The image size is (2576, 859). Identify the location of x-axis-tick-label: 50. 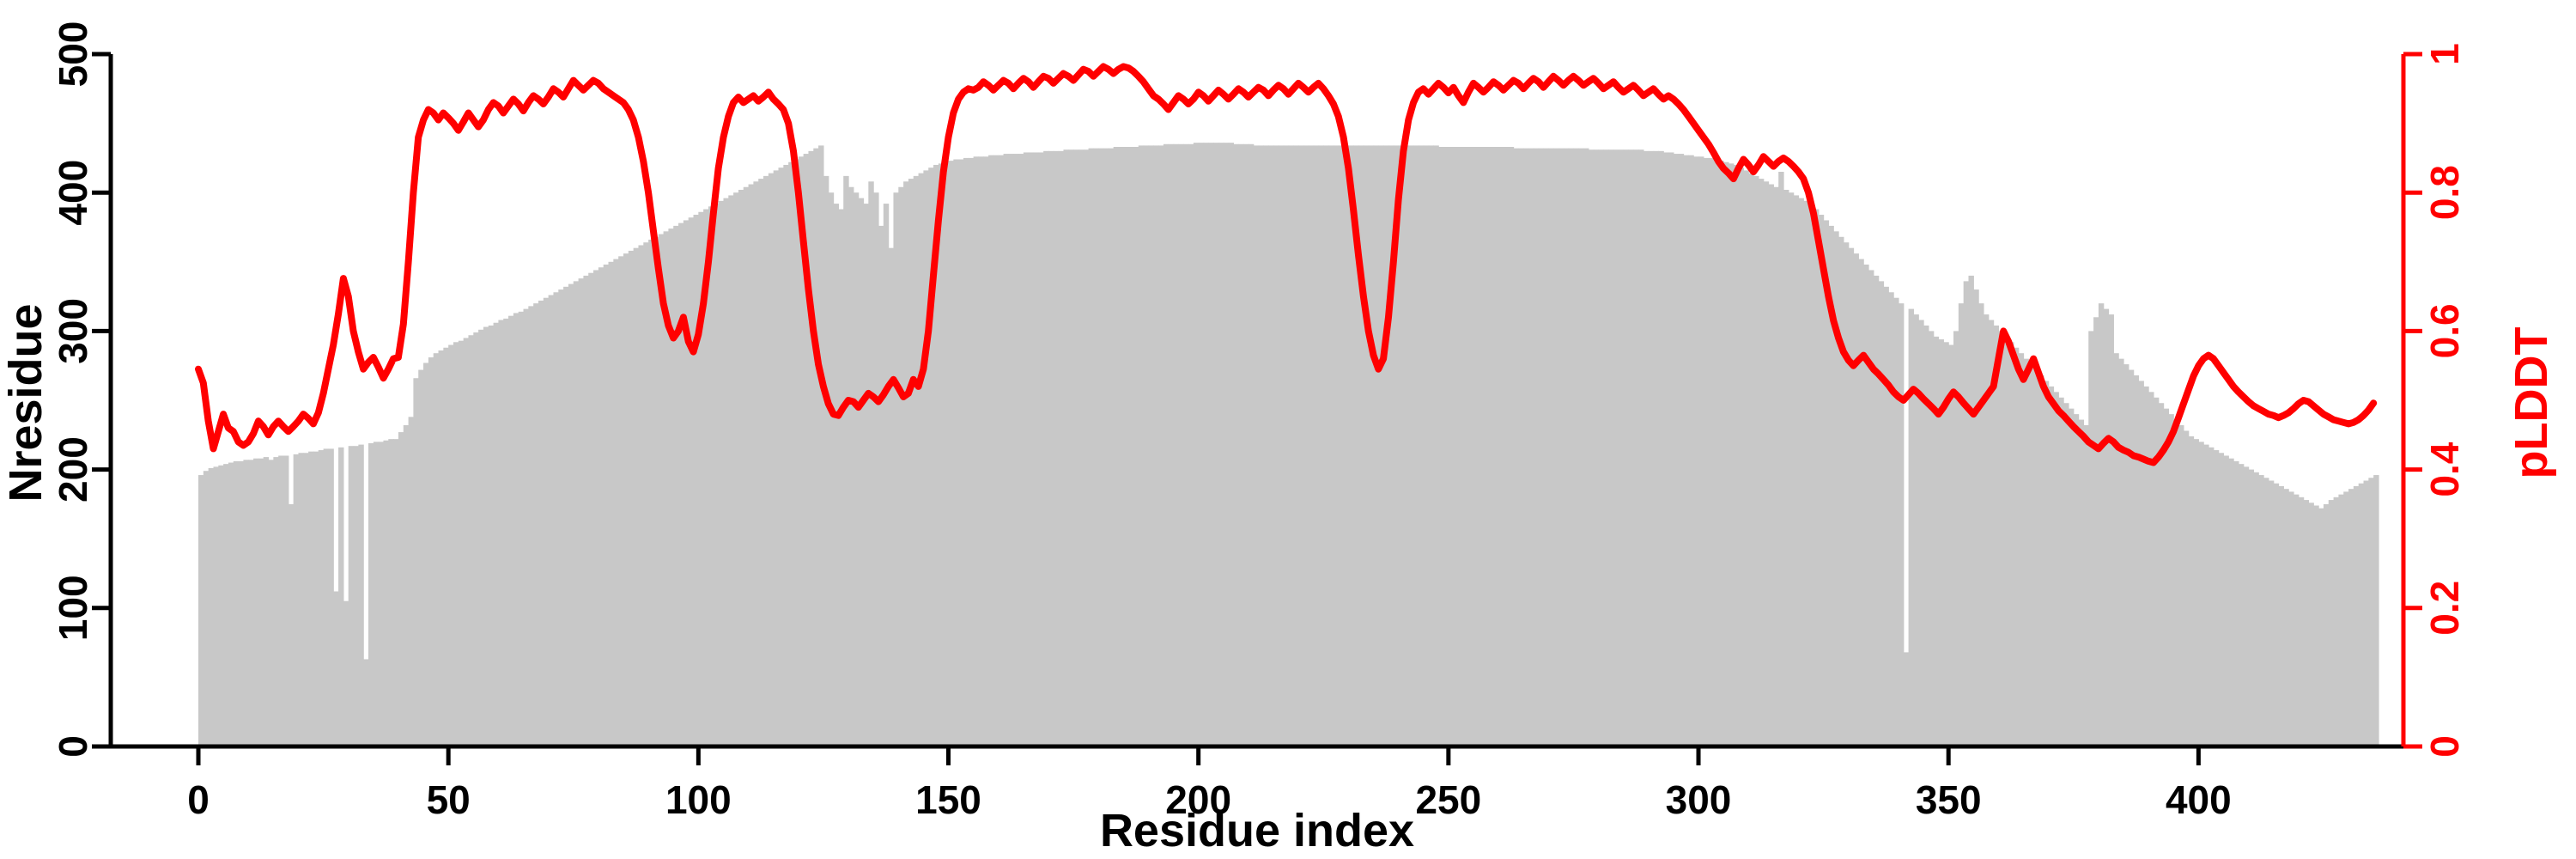
(449, 799).